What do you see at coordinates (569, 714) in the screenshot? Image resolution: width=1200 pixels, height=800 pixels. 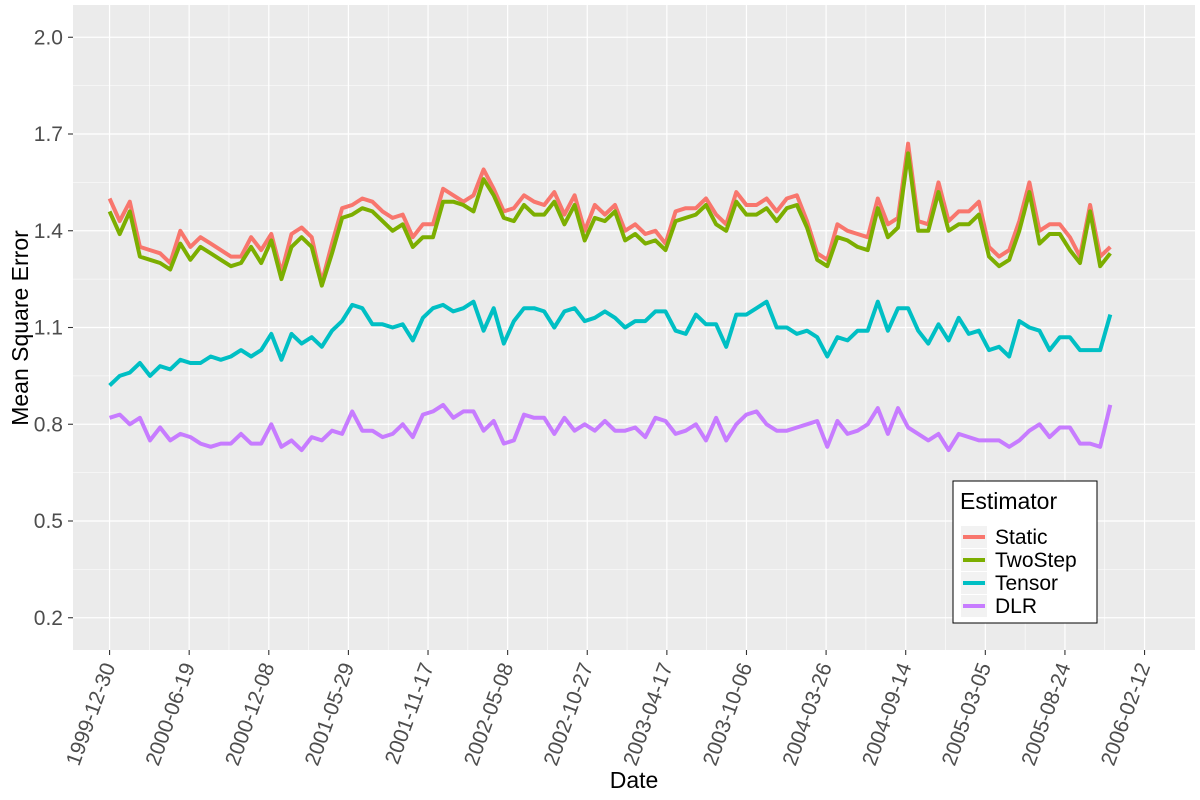 I see `x-tick-label: 2002-10-27` at bounding box center [569, 714].